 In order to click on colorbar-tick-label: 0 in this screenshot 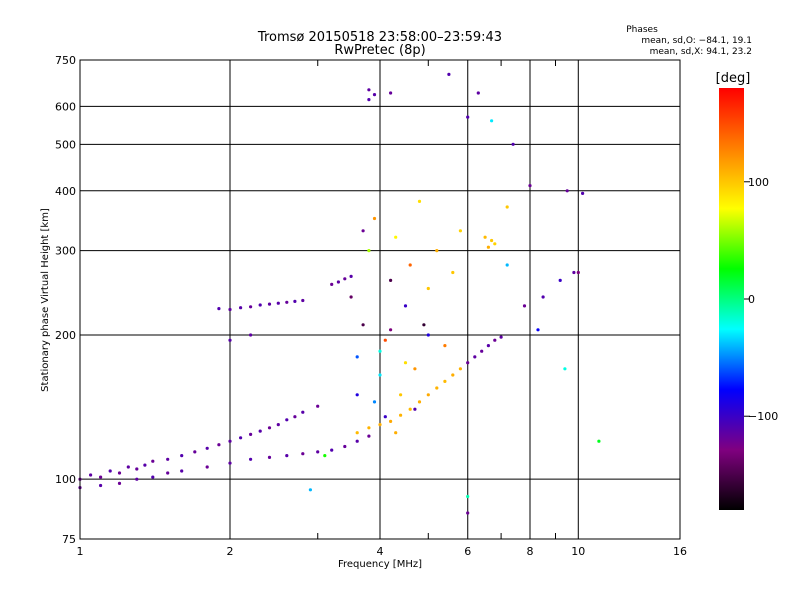, I will do `click(751, 299)`.